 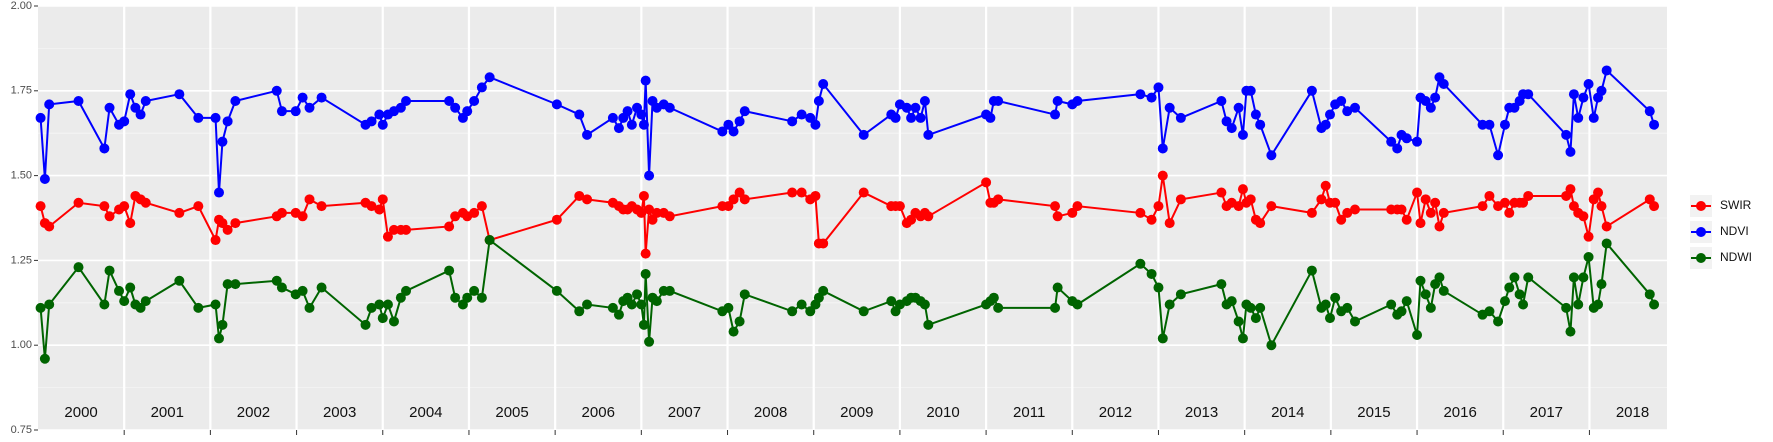 What do you see at coordinates (1632, 412) in the screenshot?
I see `year-label: 2018` at bounding box center [1632, 412].